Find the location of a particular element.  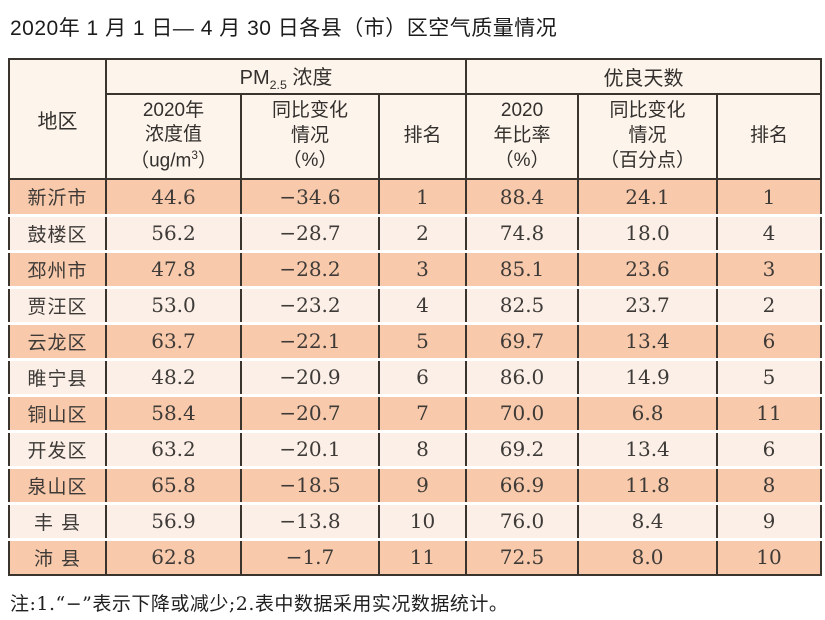

table-row: 云龙区 63.7 −22.1 5 69.7 13.4 6 is located at coordinates (415, 340).